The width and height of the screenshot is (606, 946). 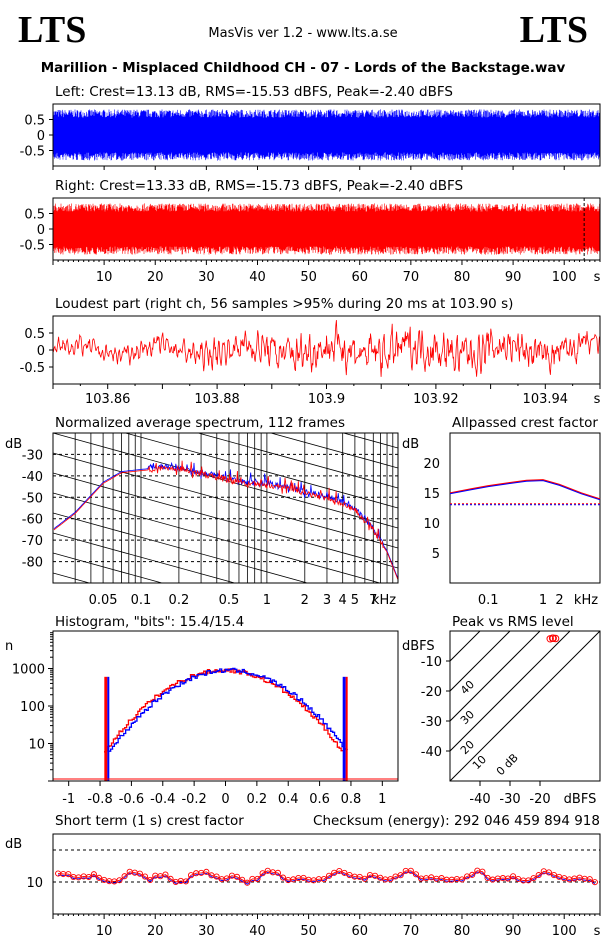 I want to click on right-waveform-ytick-label: -0.5, so click(x=32, y=246).